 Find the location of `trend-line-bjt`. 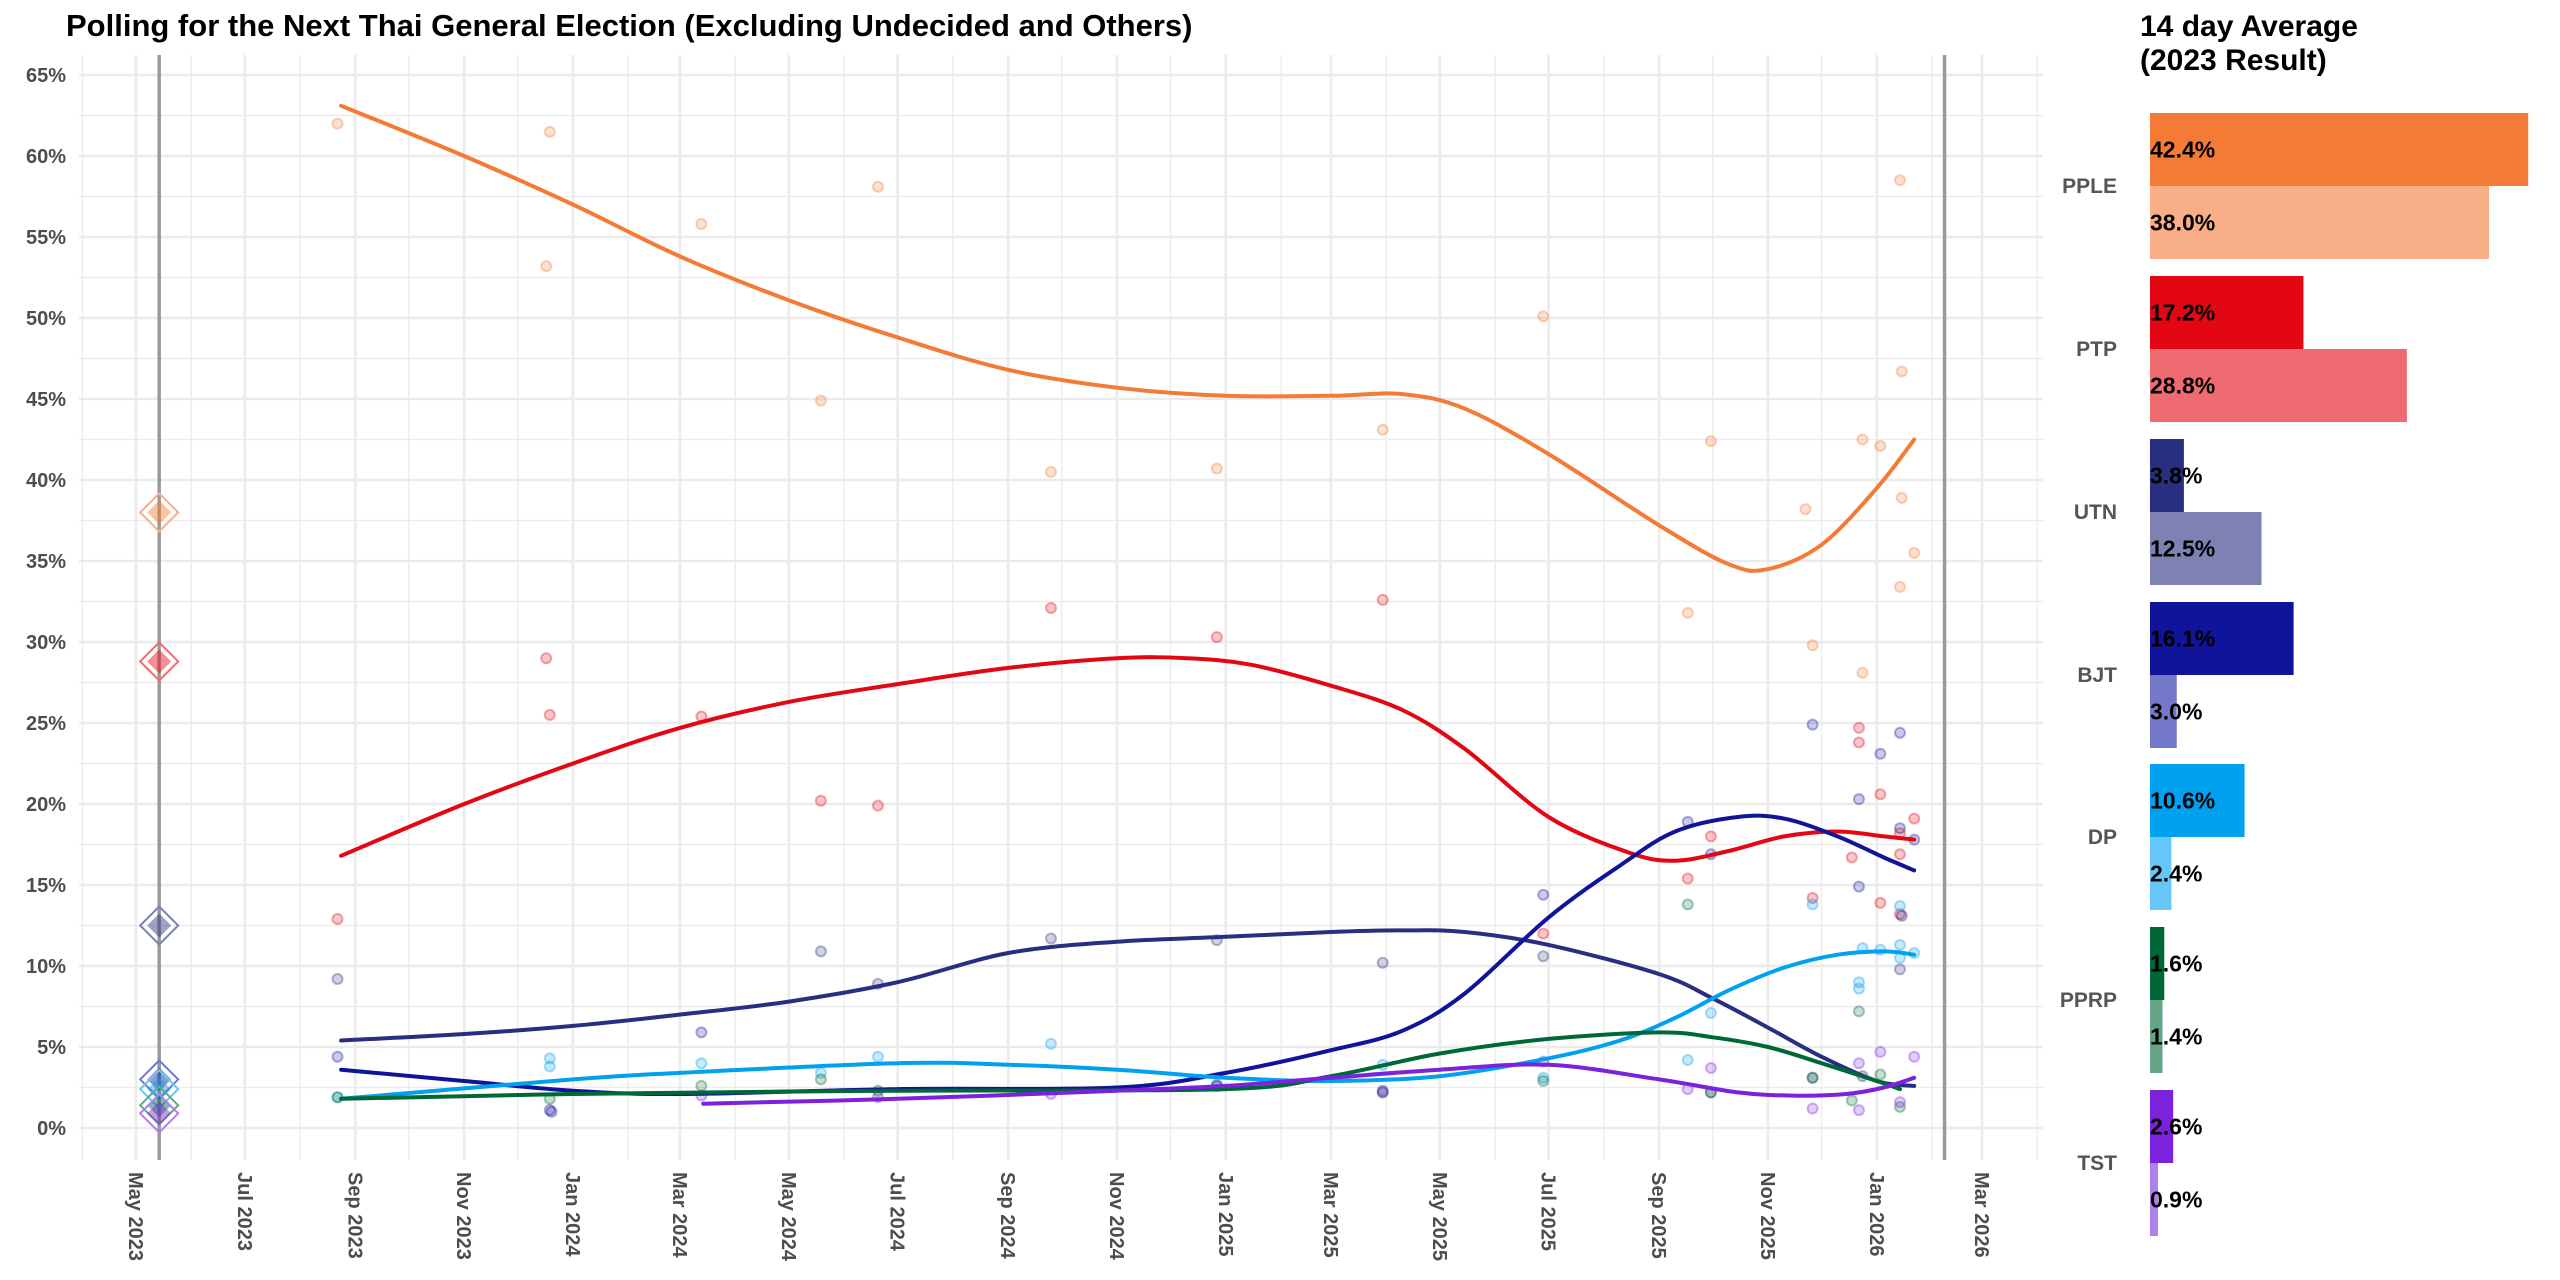

trend-line-bjt is located at coordinates (1128, 955).